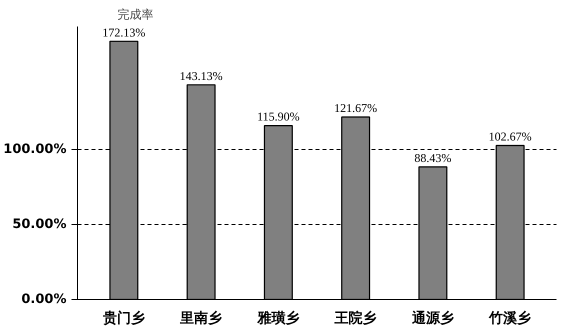 The width and height of the screenshot is (566, 329). What do you see at coordinates (432, 318) in the screenshot?
I see `x-tick-label: 通源乡` at bounding box center [432, 318].